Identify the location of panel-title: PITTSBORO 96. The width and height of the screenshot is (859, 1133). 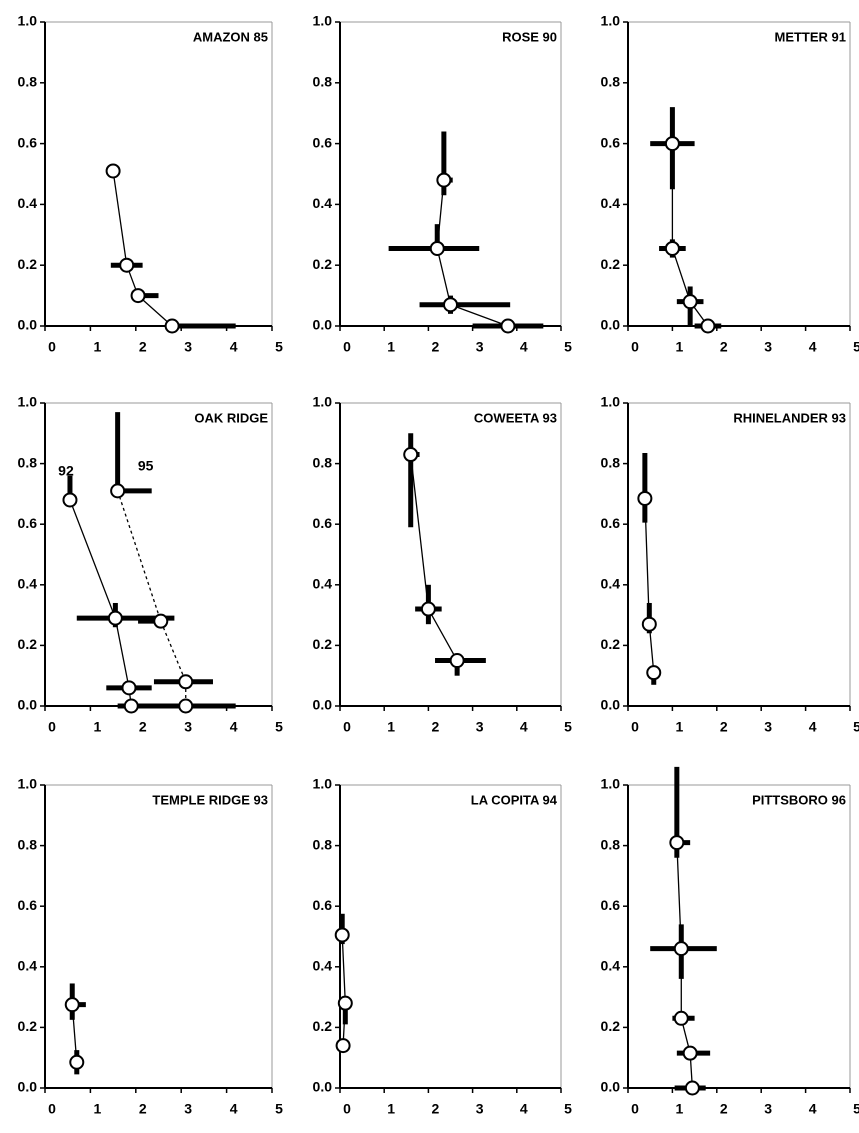
(799, 799).